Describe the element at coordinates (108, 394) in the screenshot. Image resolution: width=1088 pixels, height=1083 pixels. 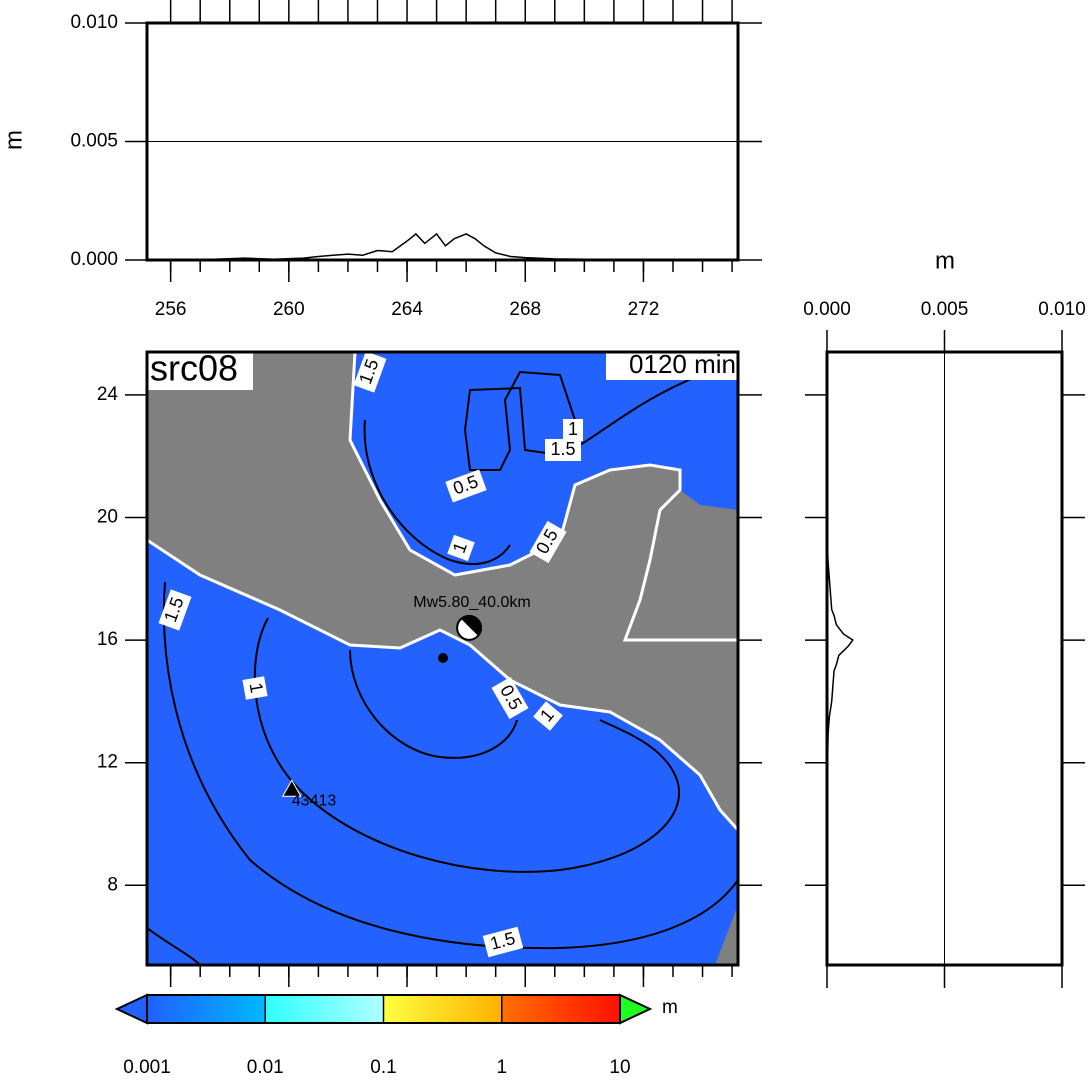
I see `y-tick-label: 24` at that location.